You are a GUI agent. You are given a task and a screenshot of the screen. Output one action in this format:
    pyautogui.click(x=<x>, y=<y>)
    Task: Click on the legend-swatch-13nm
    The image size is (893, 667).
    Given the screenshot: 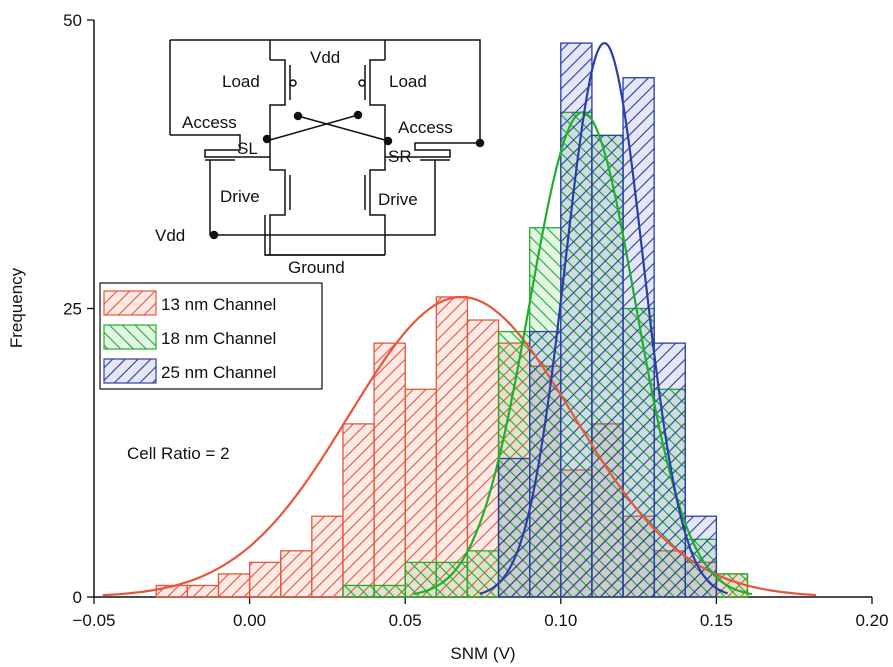 What is the action you would take?
    pyautogui.click(x=130, y=303)
    